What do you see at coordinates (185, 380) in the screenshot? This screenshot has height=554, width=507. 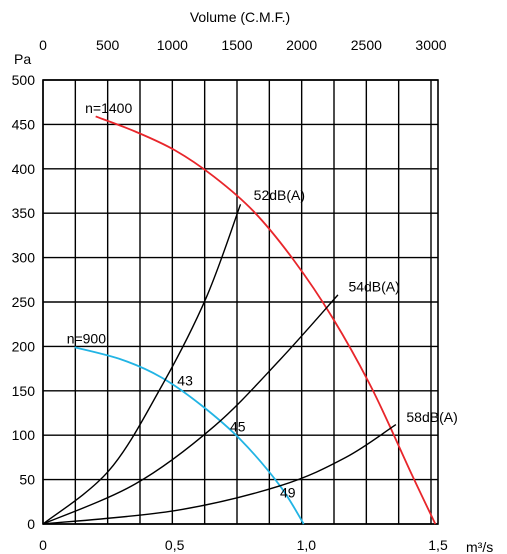 I see `annotation-label-5: 43` at bounding box center [185, 380].